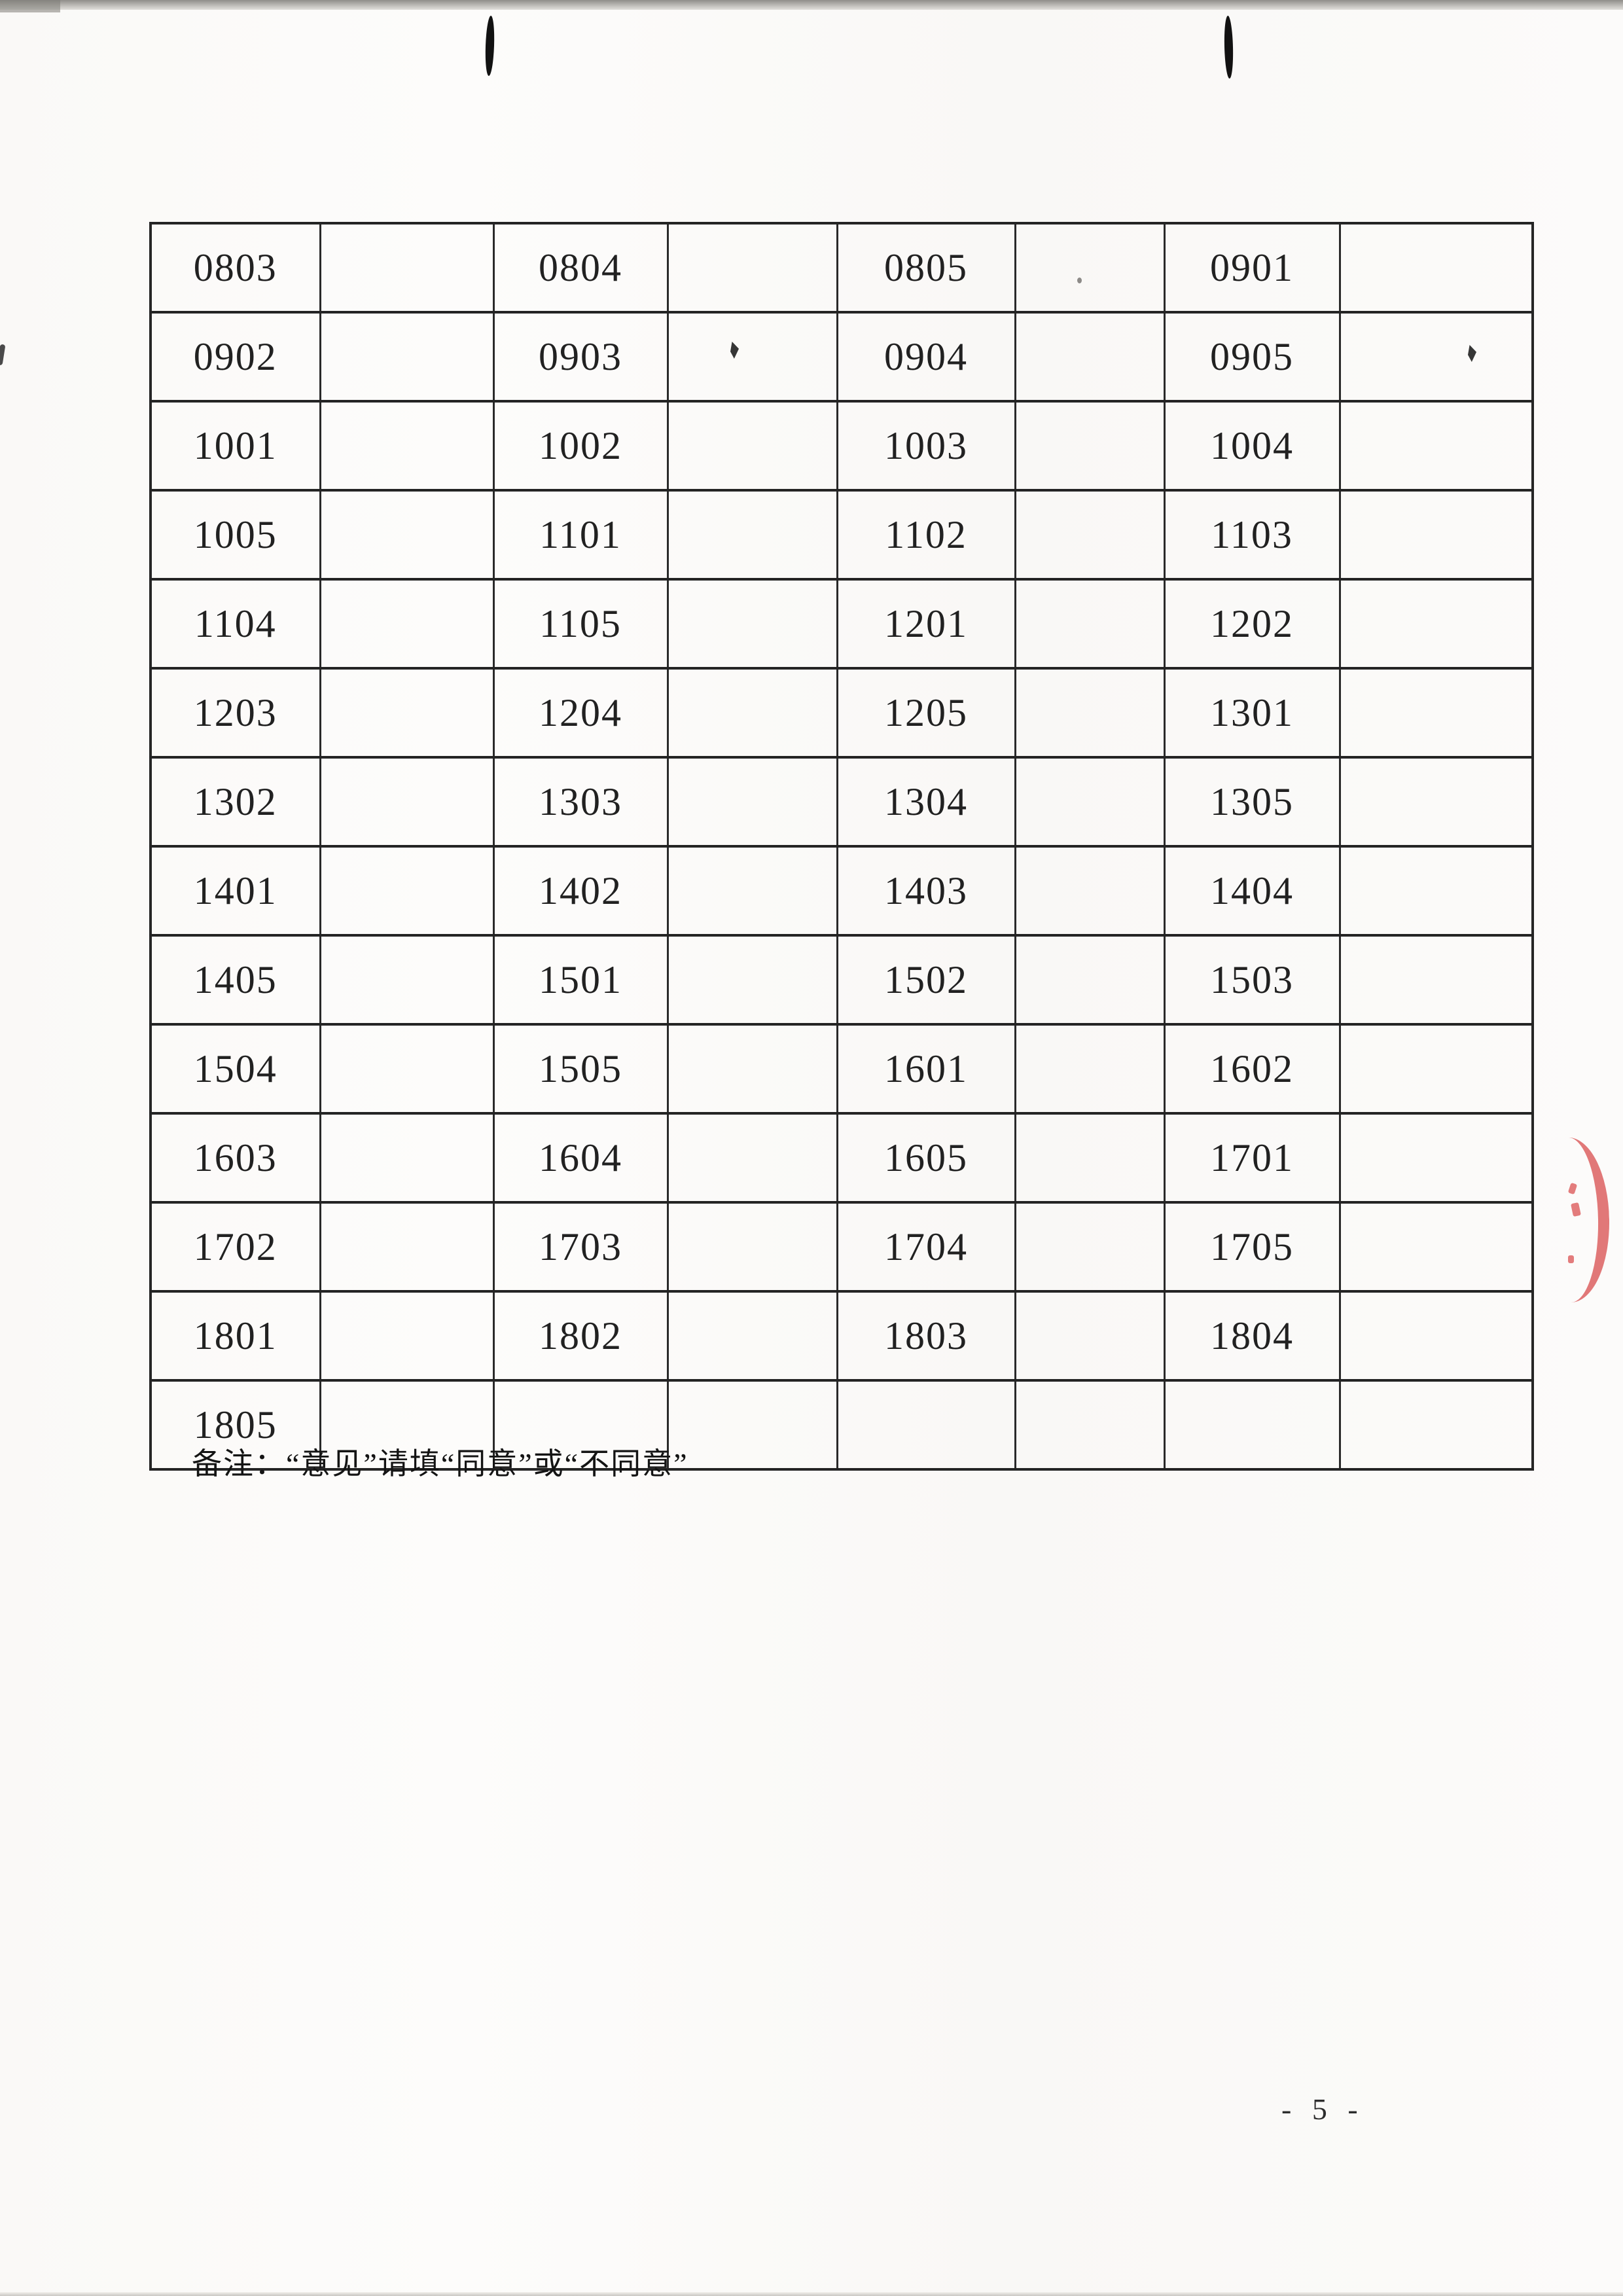 The image size is (1623, 2296). What do you see at coordinates (926, 1158) in the screenshot?
I see `unit-number-cell: 1605` at bounding box center [926, 1158].